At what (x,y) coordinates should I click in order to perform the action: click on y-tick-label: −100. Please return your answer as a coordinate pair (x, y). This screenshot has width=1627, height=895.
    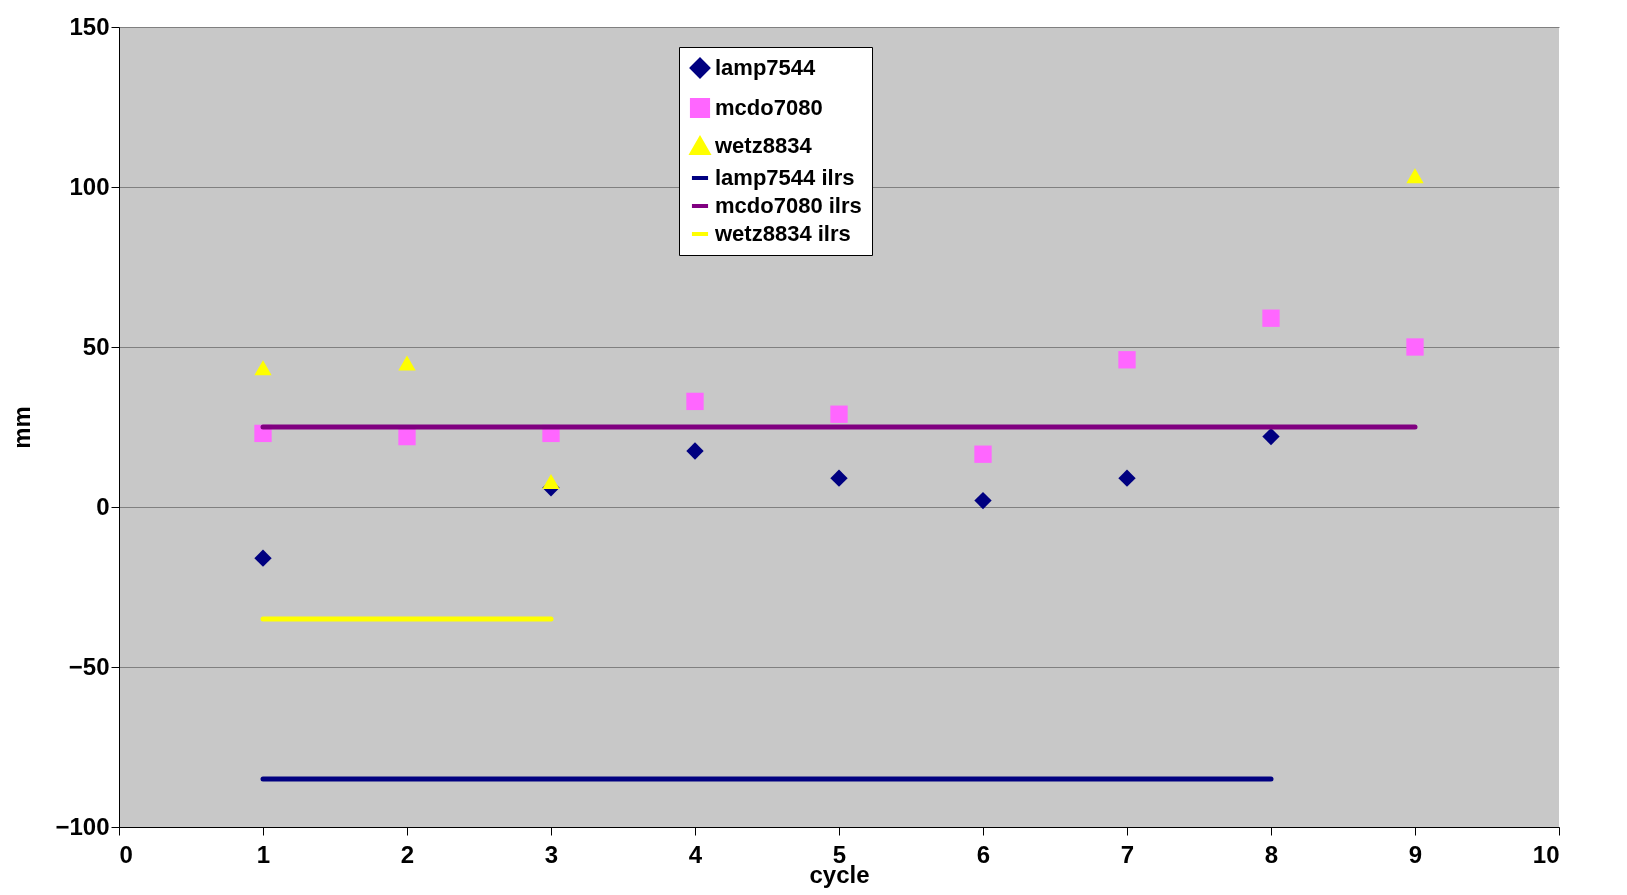
    Looking at the image, I should click on (82, 826).